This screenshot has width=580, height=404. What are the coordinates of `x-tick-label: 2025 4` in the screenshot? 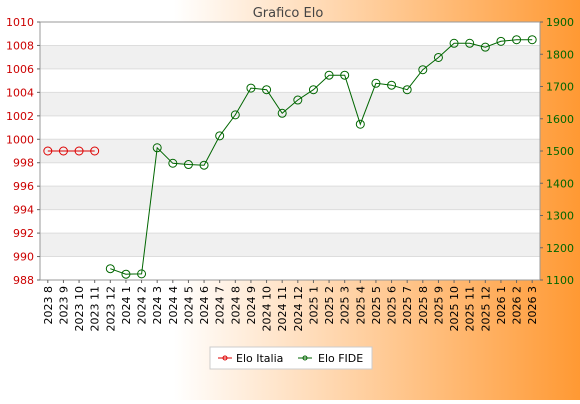 It's located at (360, 305).